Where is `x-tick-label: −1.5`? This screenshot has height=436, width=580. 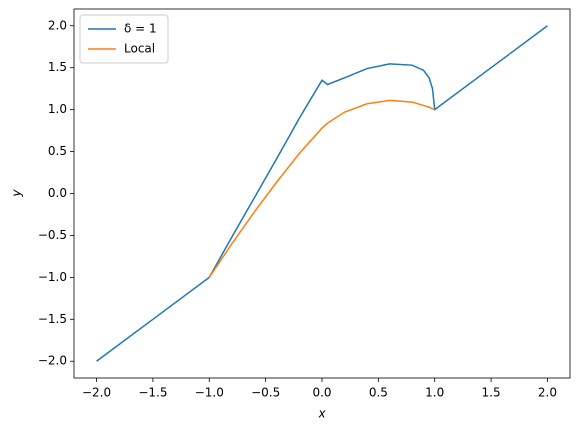
x-tick-label: −1.5 is located at coordinates (152, 393).